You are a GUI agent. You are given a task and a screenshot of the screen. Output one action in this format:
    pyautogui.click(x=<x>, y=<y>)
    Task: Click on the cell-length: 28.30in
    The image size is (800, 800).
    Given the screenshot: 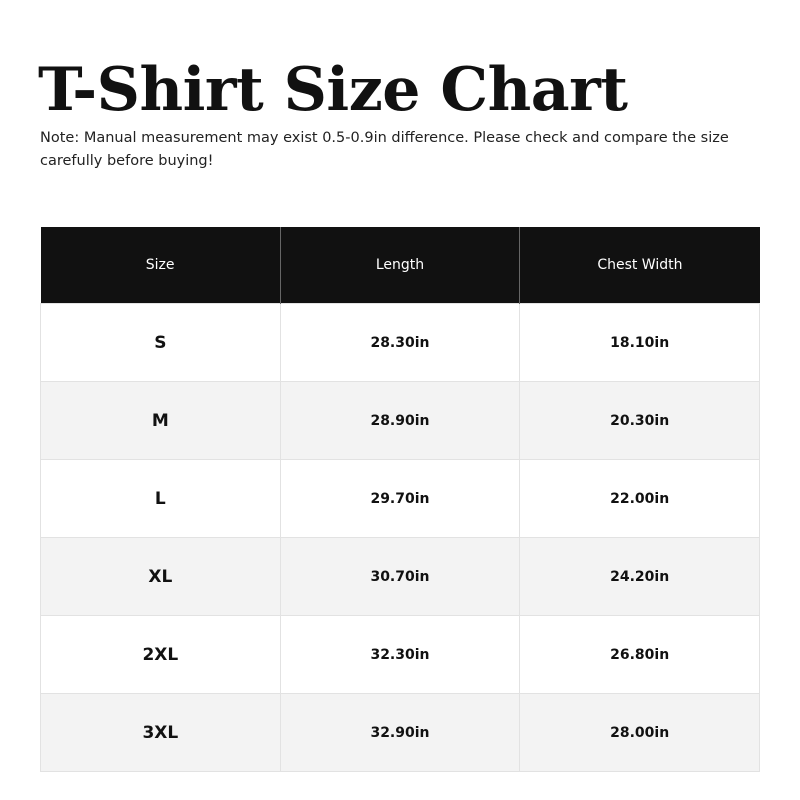 What is the action you would take?
    pyautogui.click(x=400, y=342)
    